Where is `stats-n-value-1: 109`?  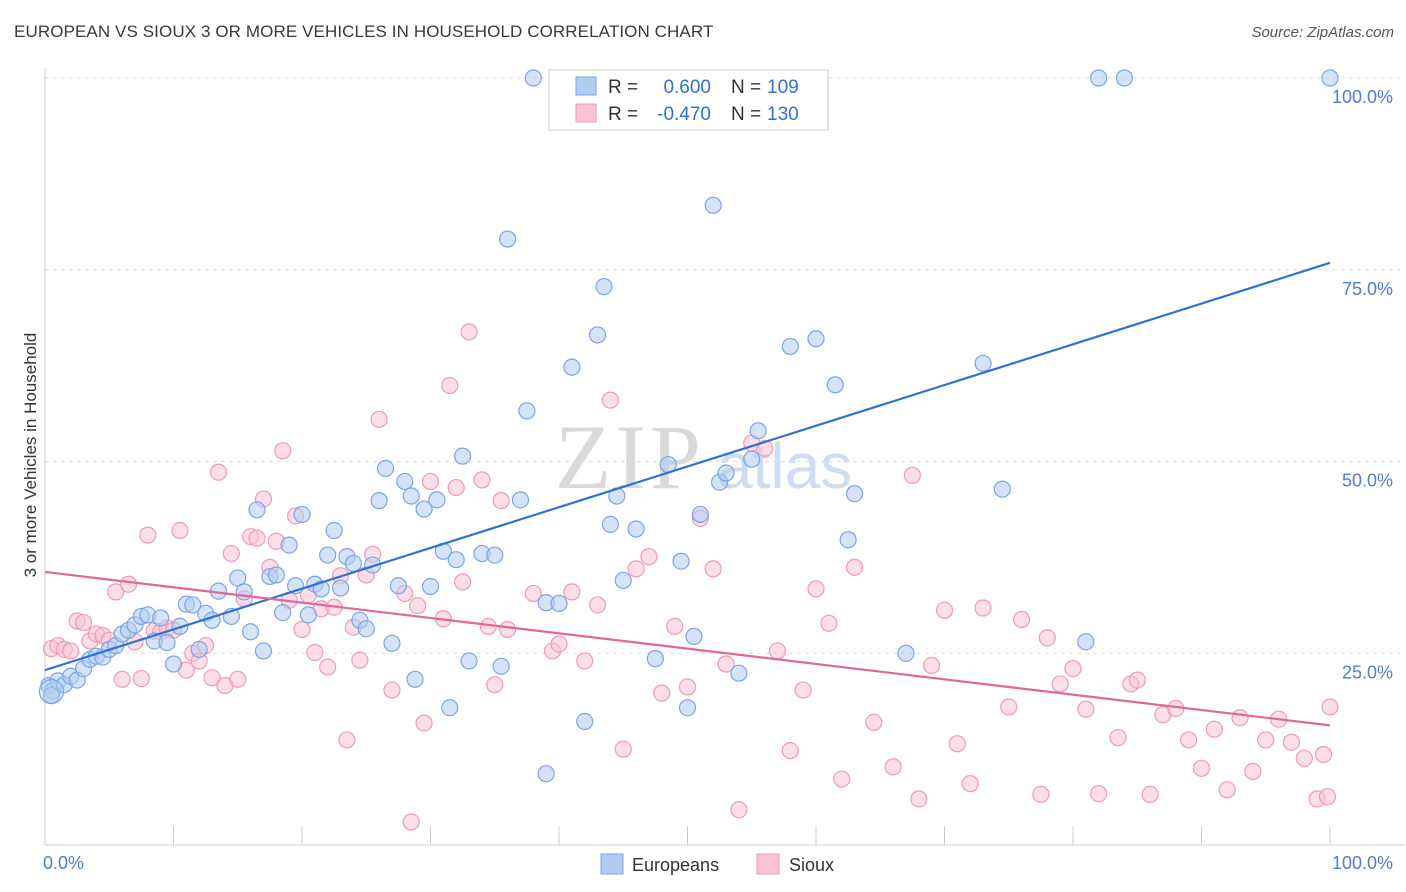 stats-n-value-1: 109 is located at coordinates (783, 87).